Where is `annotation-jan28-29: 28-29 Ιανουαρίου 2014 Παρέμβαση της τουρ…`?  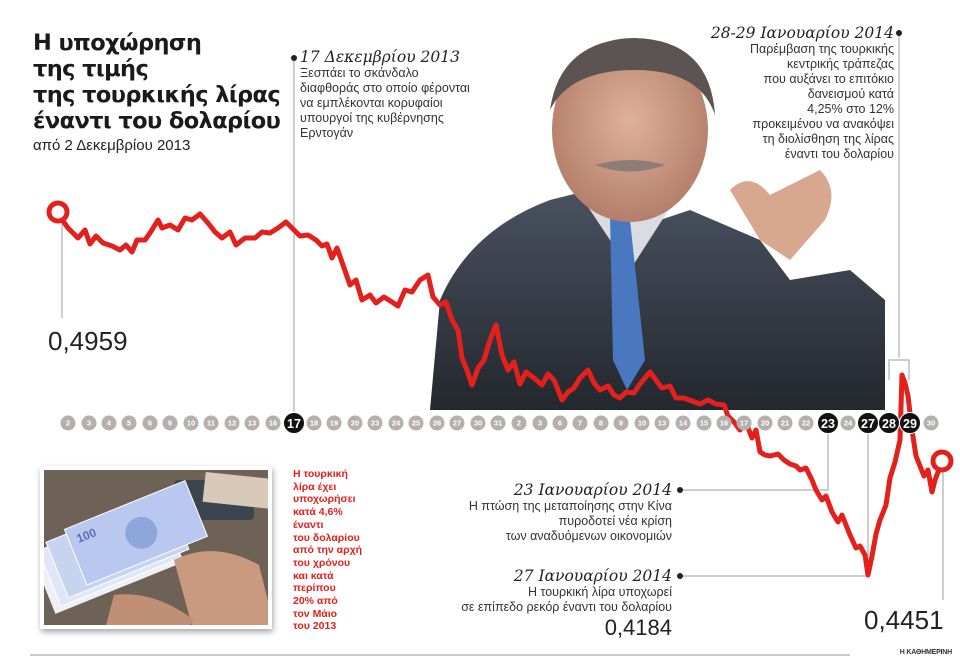
annotation-jan28-29: 28-29 Ιανουαρίου 2014 Παρέμβαση της τουρ… is located at coordinates (774, 93).